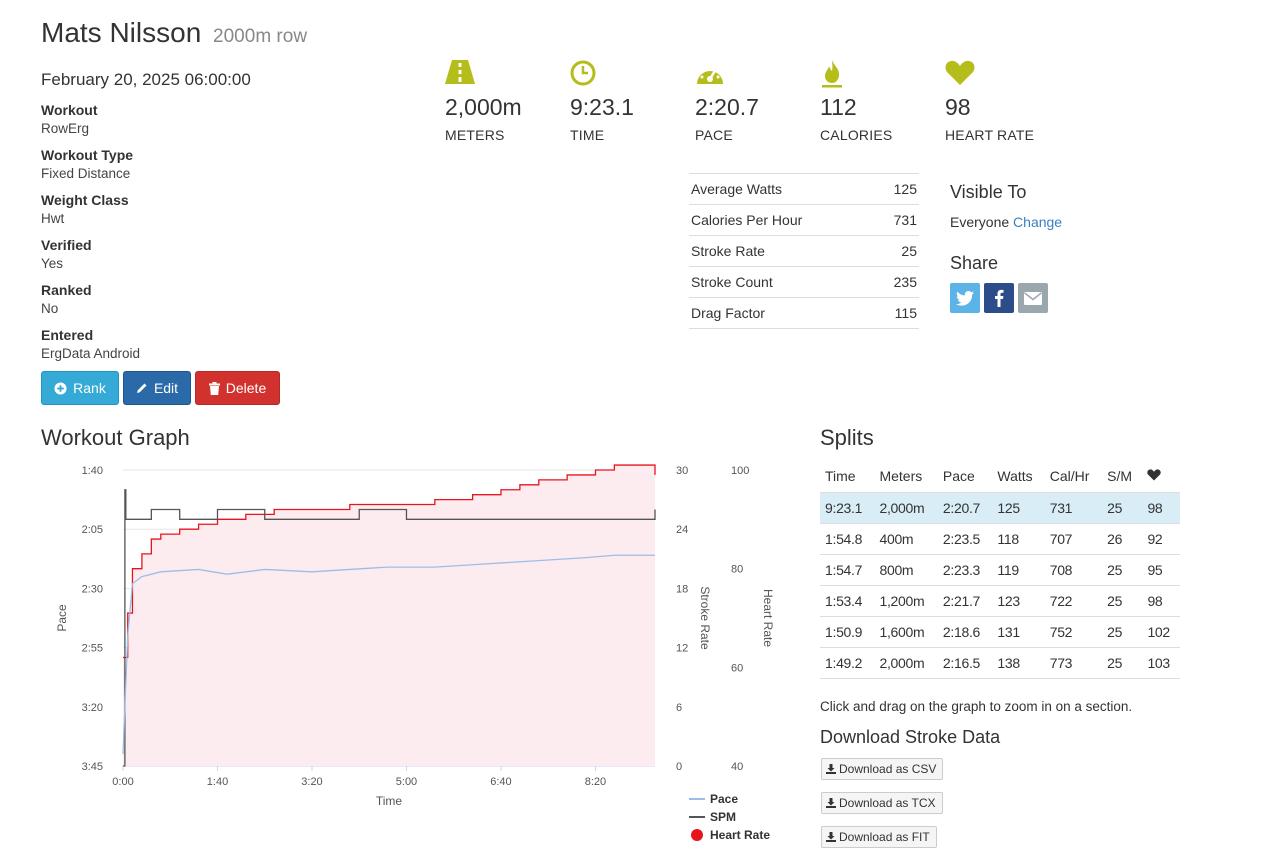  Describe the element at coordinates (389, 561) in the screenshot. I see `heart-rate-line` at that location.